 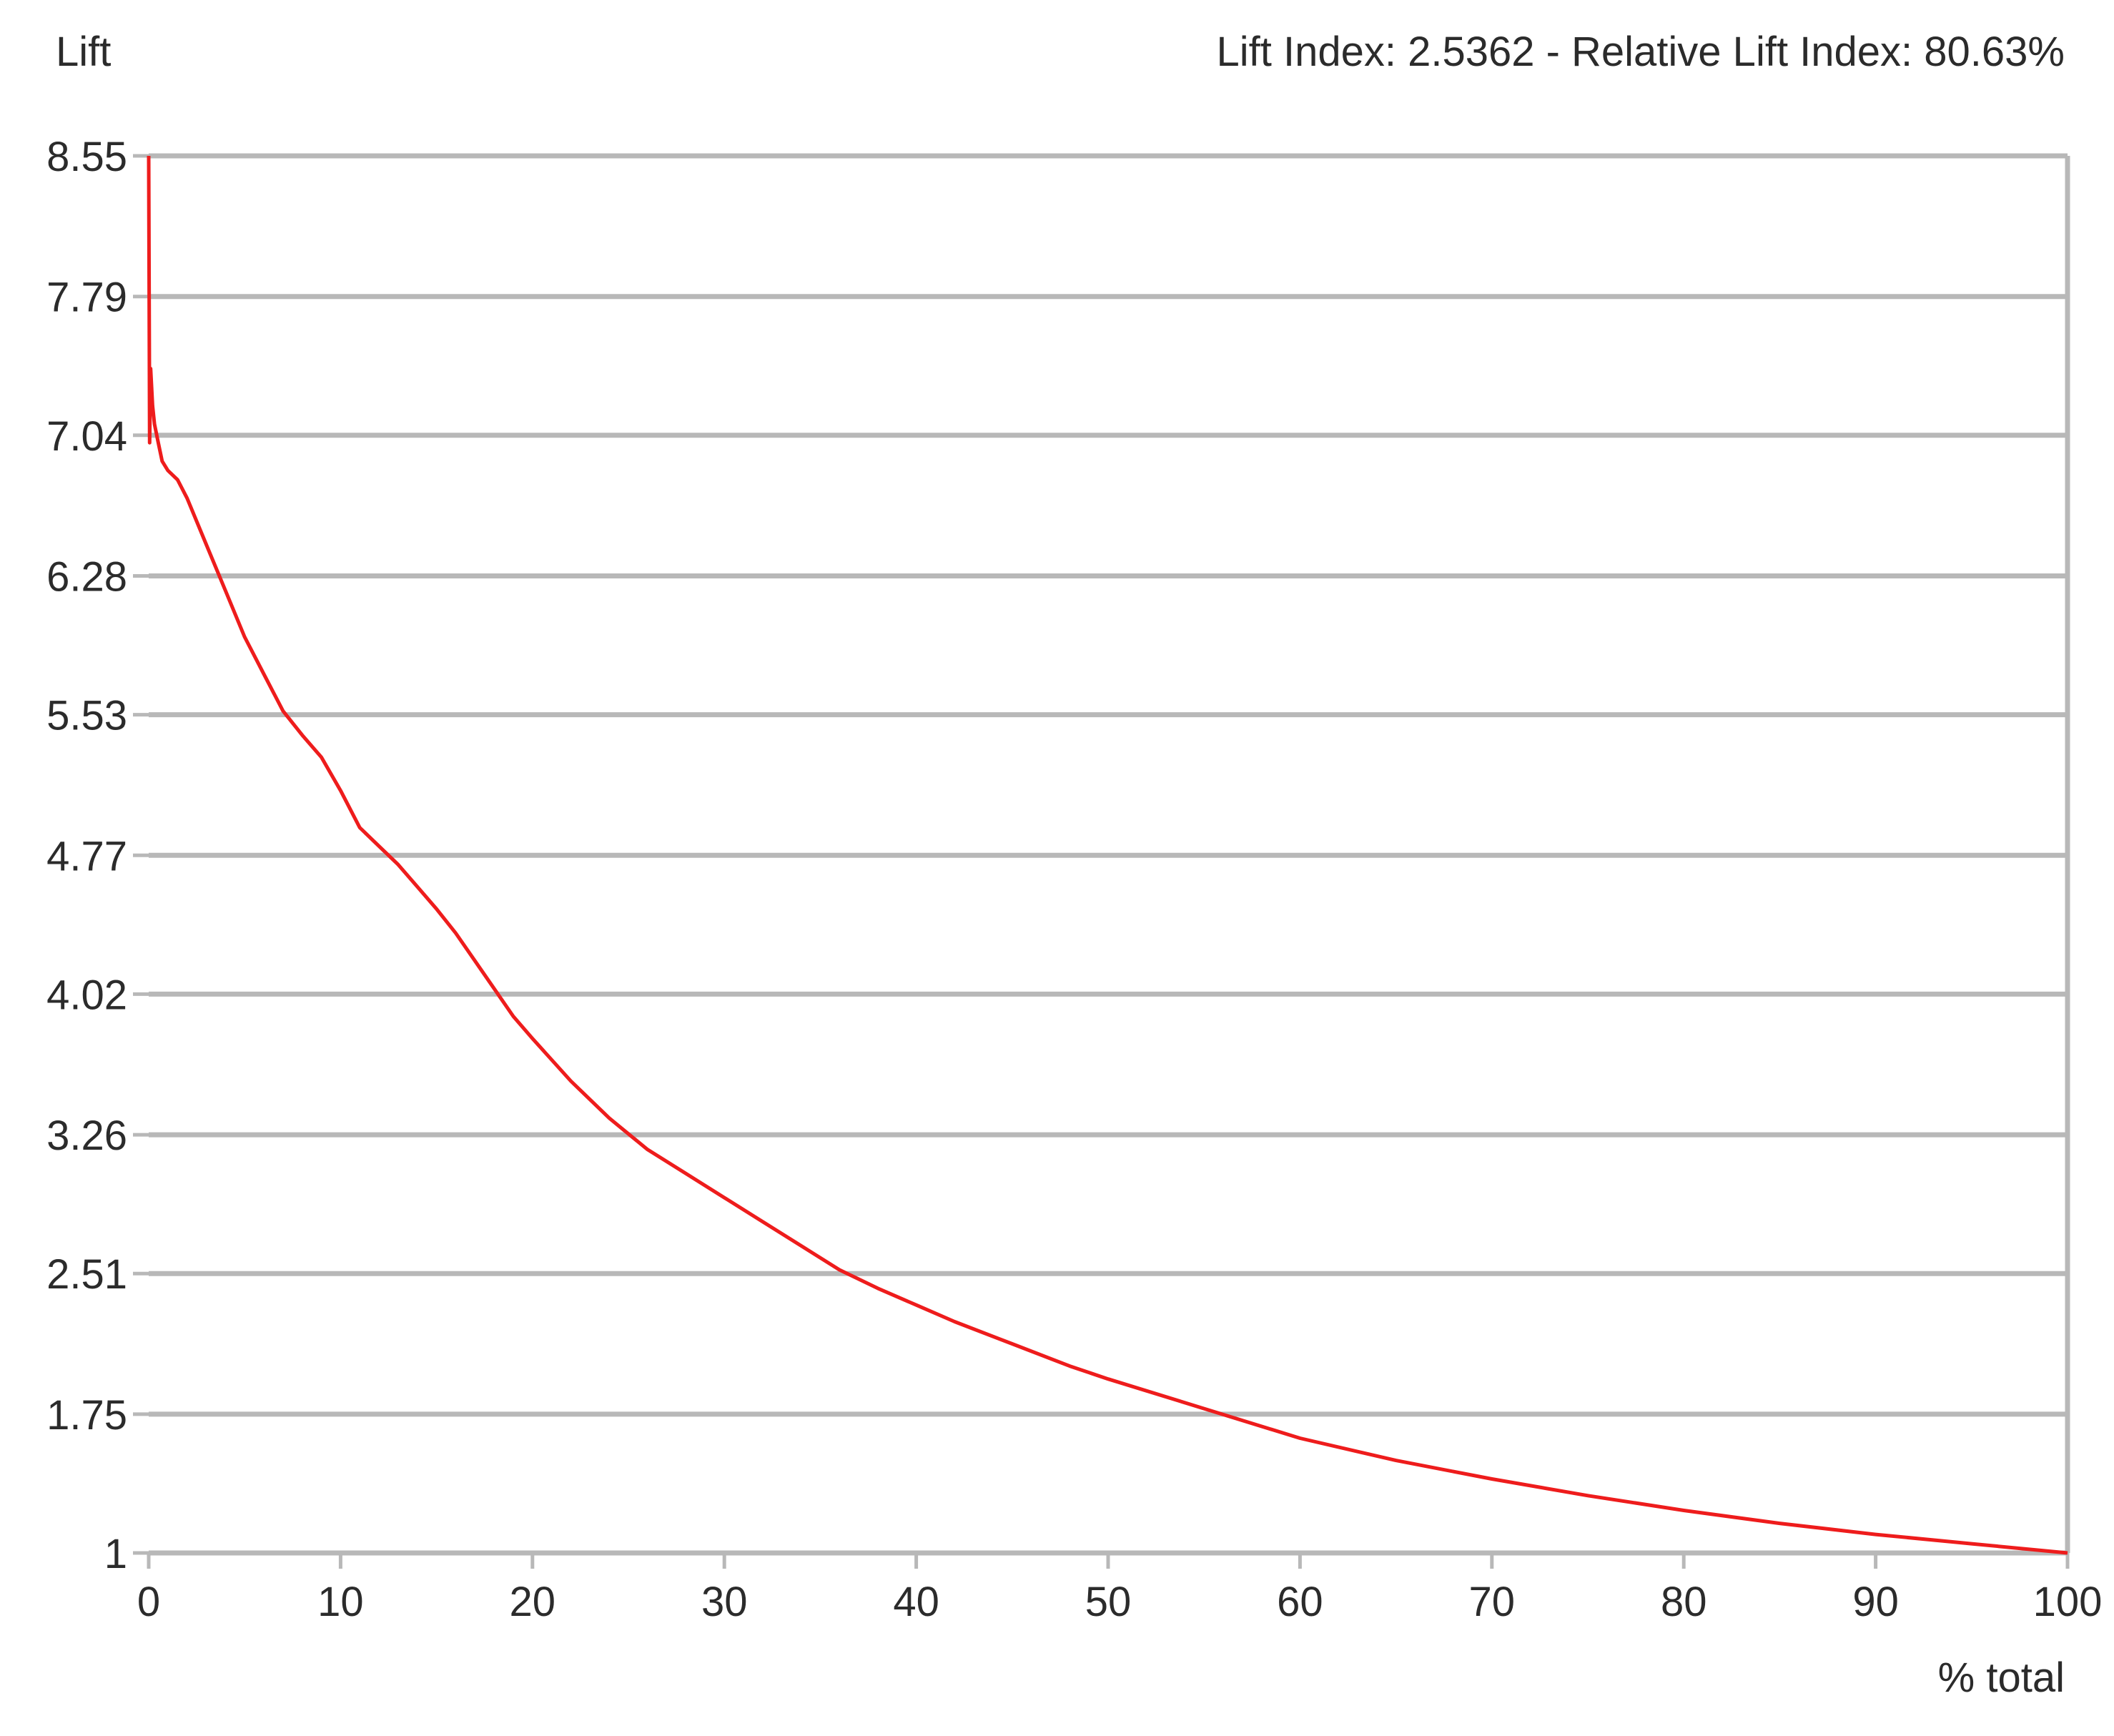 I want to click on x-tick-label: 60, so click(x=1300, y=1602).